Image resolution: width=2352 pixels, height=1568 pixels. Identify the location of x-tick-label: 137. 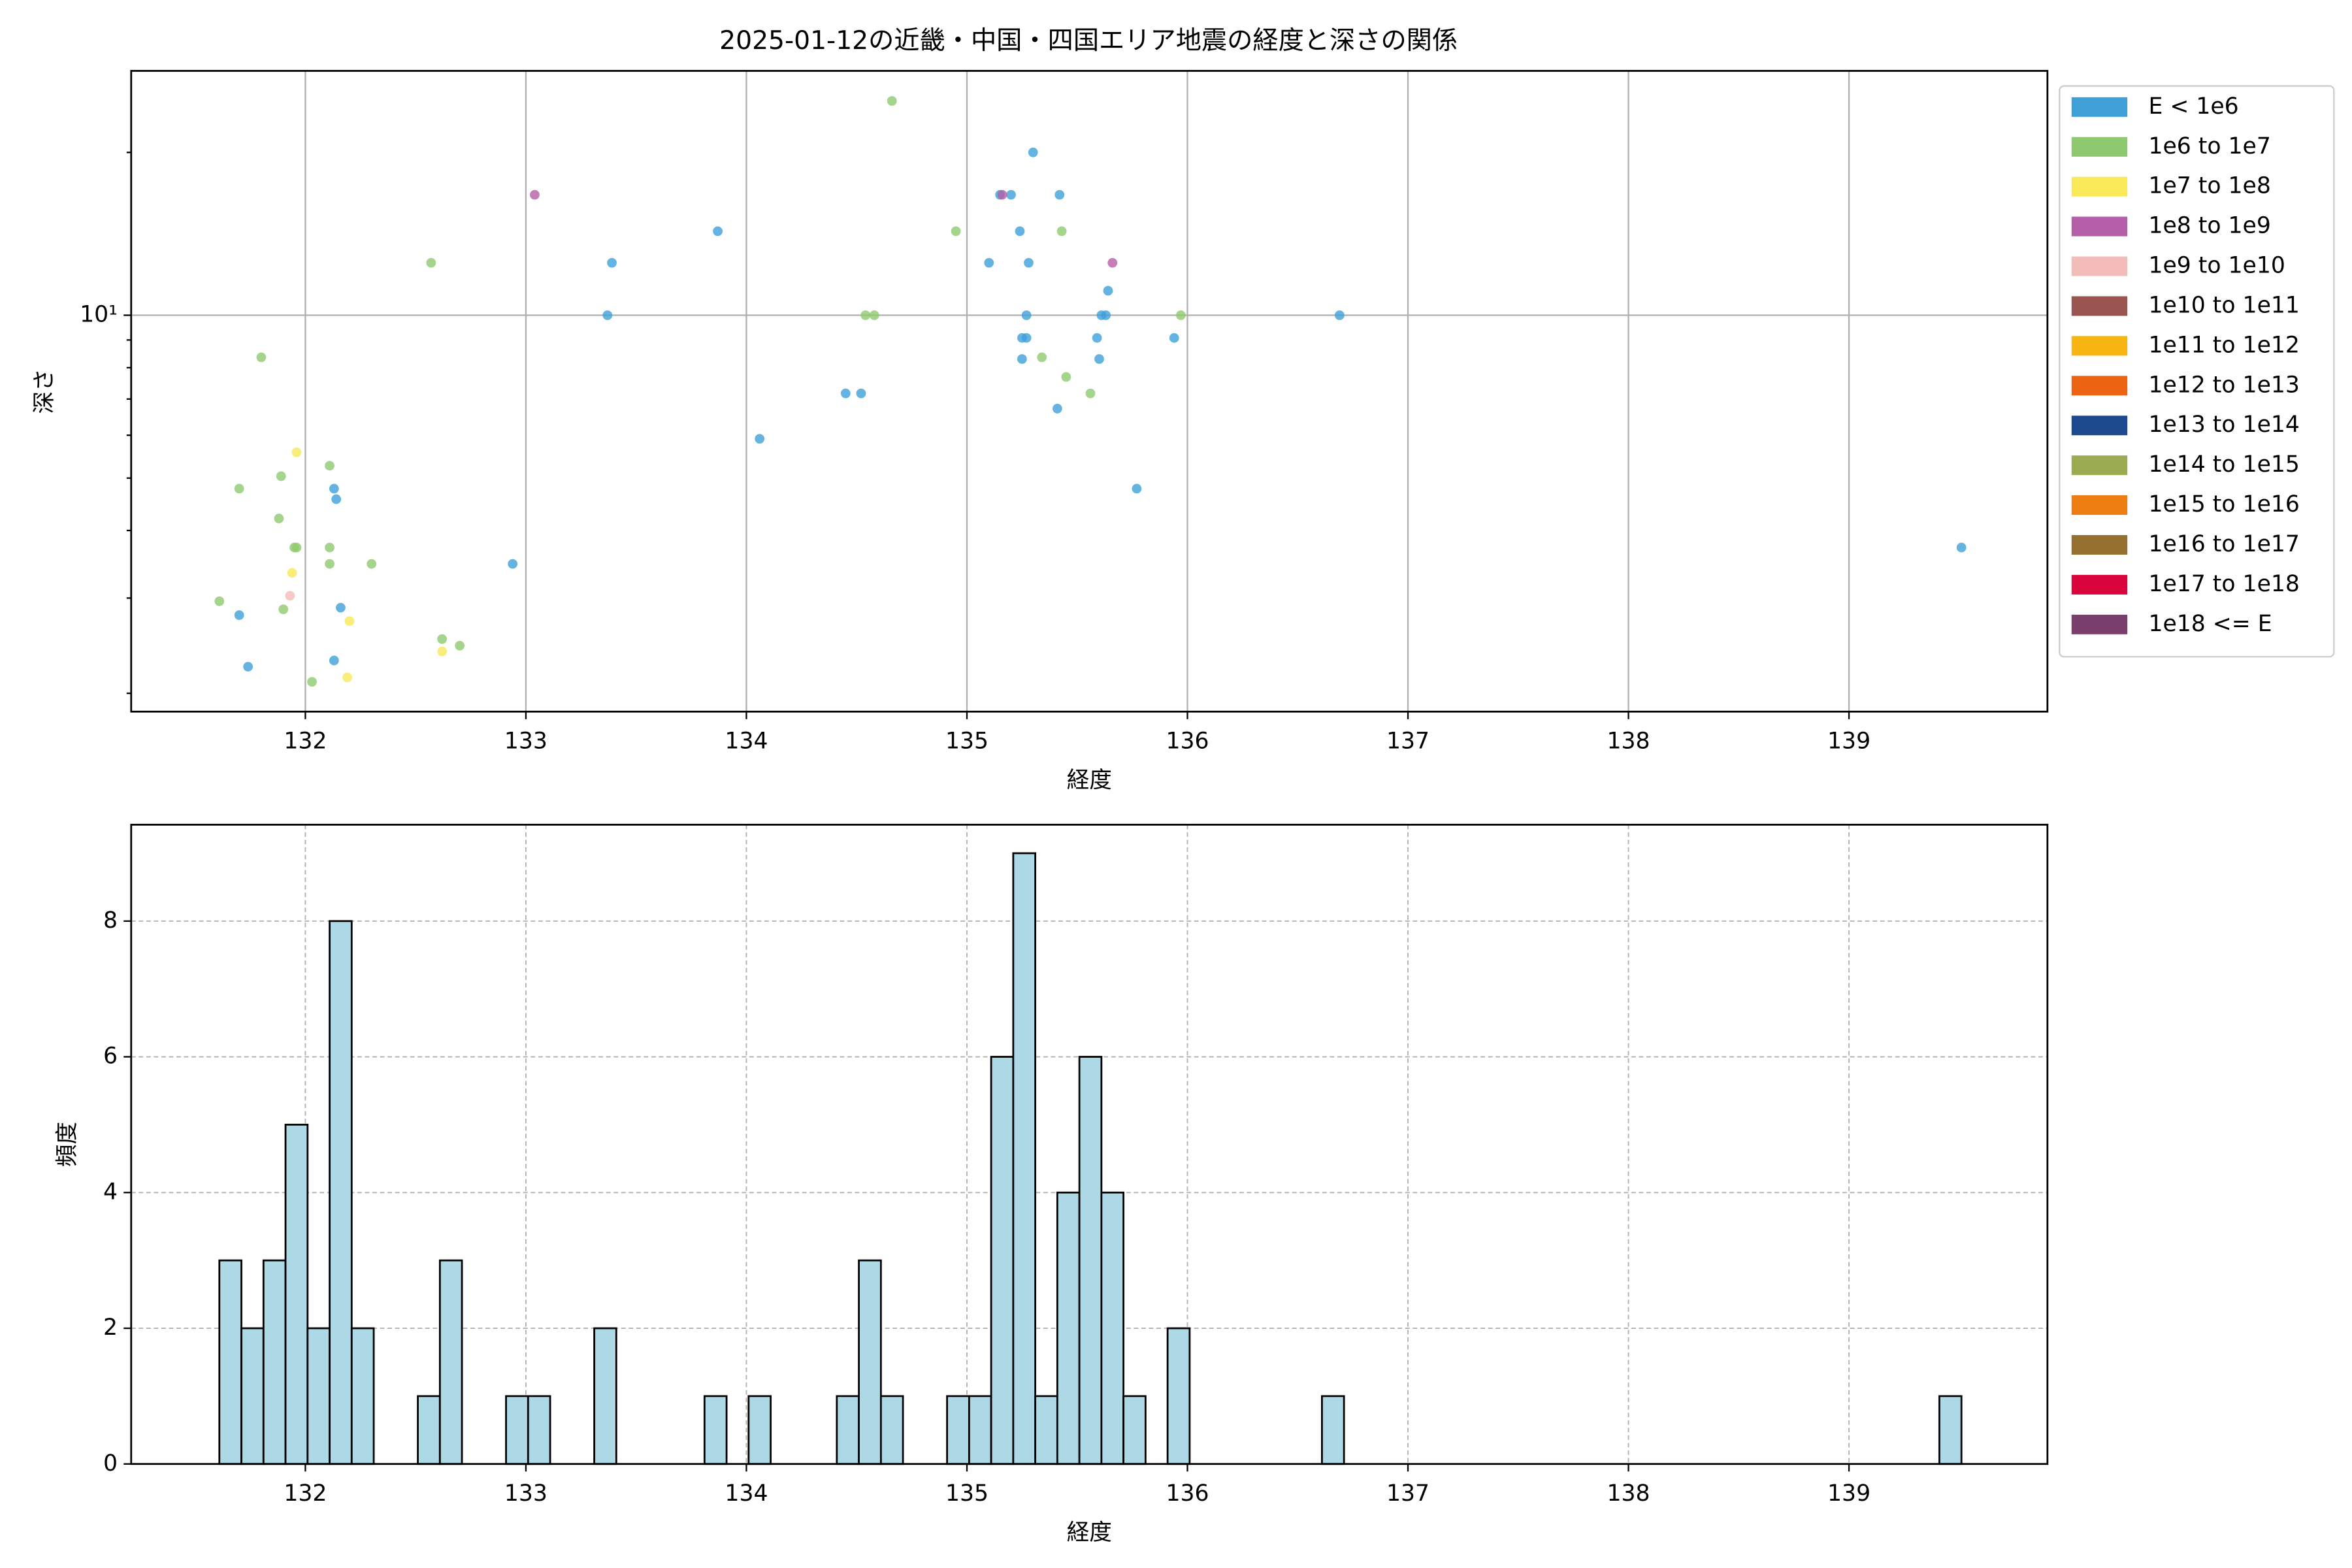
(1407, 741).